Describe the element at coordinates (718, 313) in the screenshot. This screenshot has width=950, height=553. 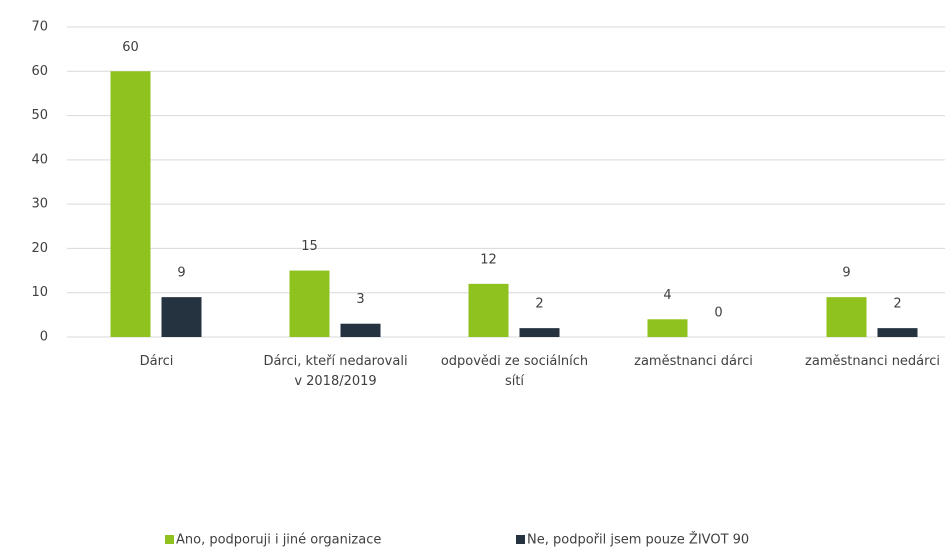
I see `data-label: 0` at that location.